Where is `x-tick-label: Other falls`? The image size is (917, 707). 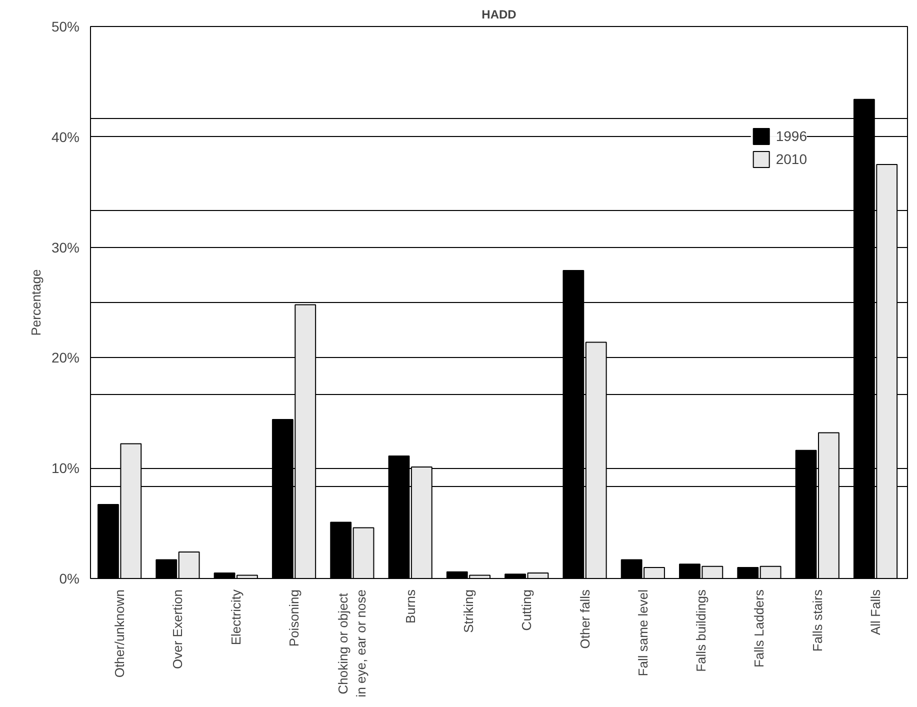
x-tick-label: Other falls is located at coordinates (584, 619).